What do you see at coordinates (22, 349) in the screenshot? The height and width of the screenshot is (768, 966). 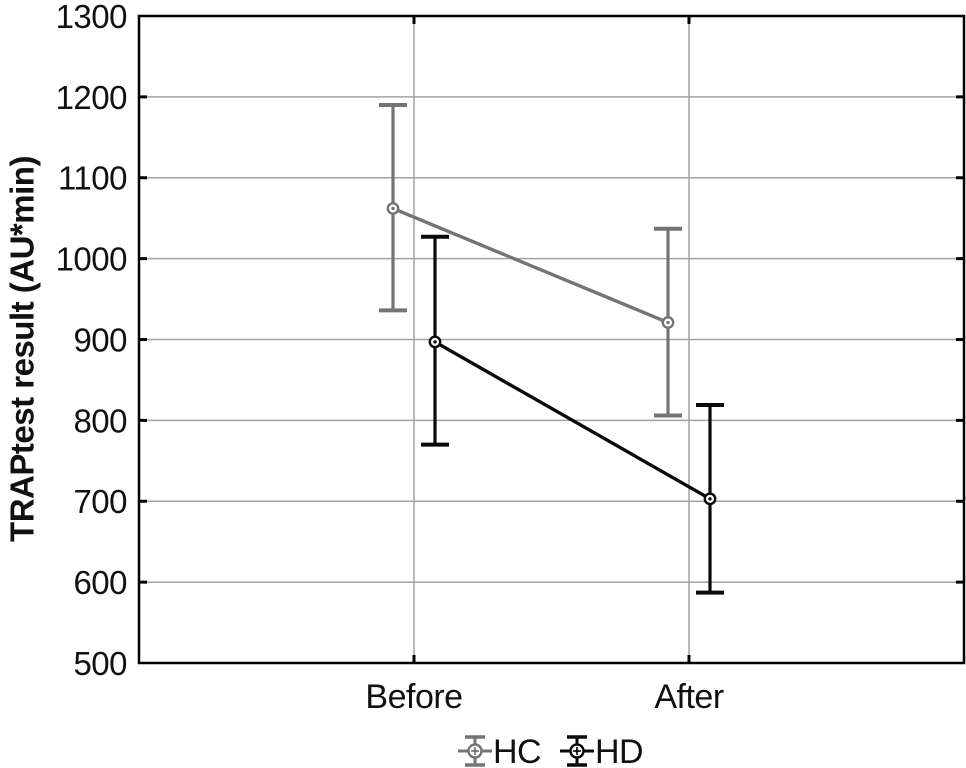 I see `y-axis-title: TRAPtest result (AU*min)` at bounding box center [22, 349].